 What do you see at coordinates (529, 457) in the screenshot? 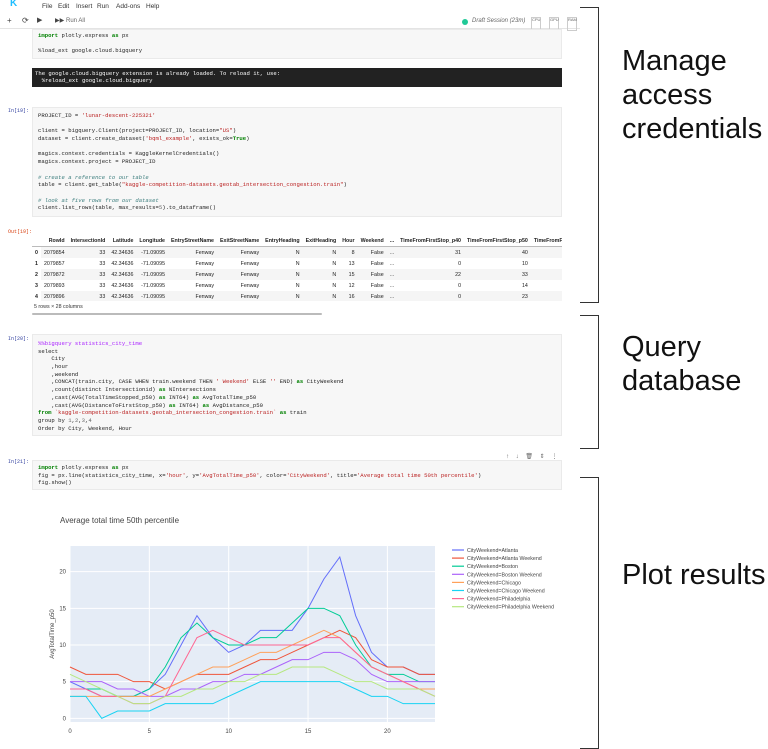
I see `delete-icon: 🗑` at bounding box center [529, 457].